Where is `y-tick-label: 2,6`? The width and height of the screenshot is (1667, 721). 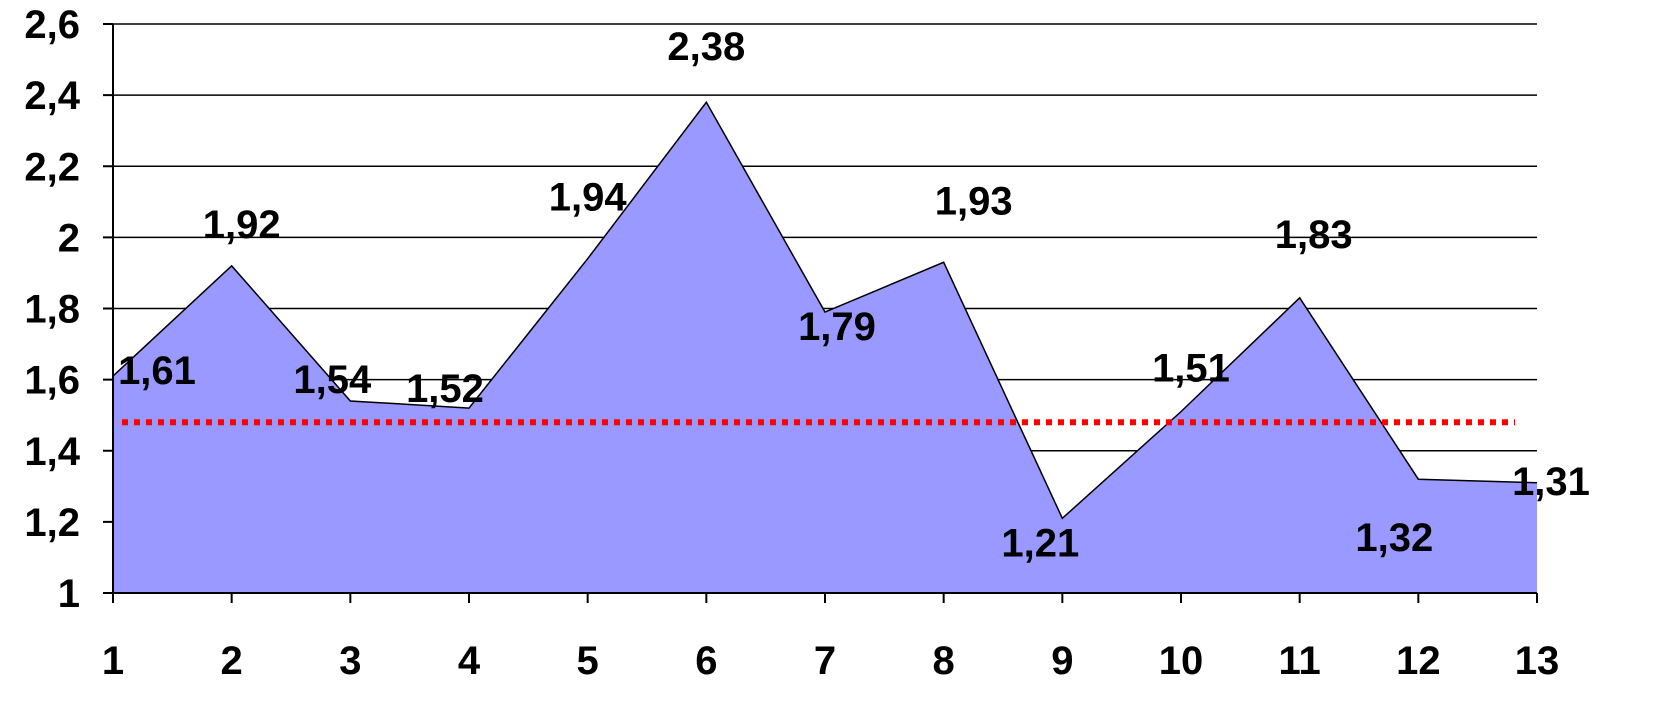 y-tick-label: 2,6 is located at coordinates (52, 25).